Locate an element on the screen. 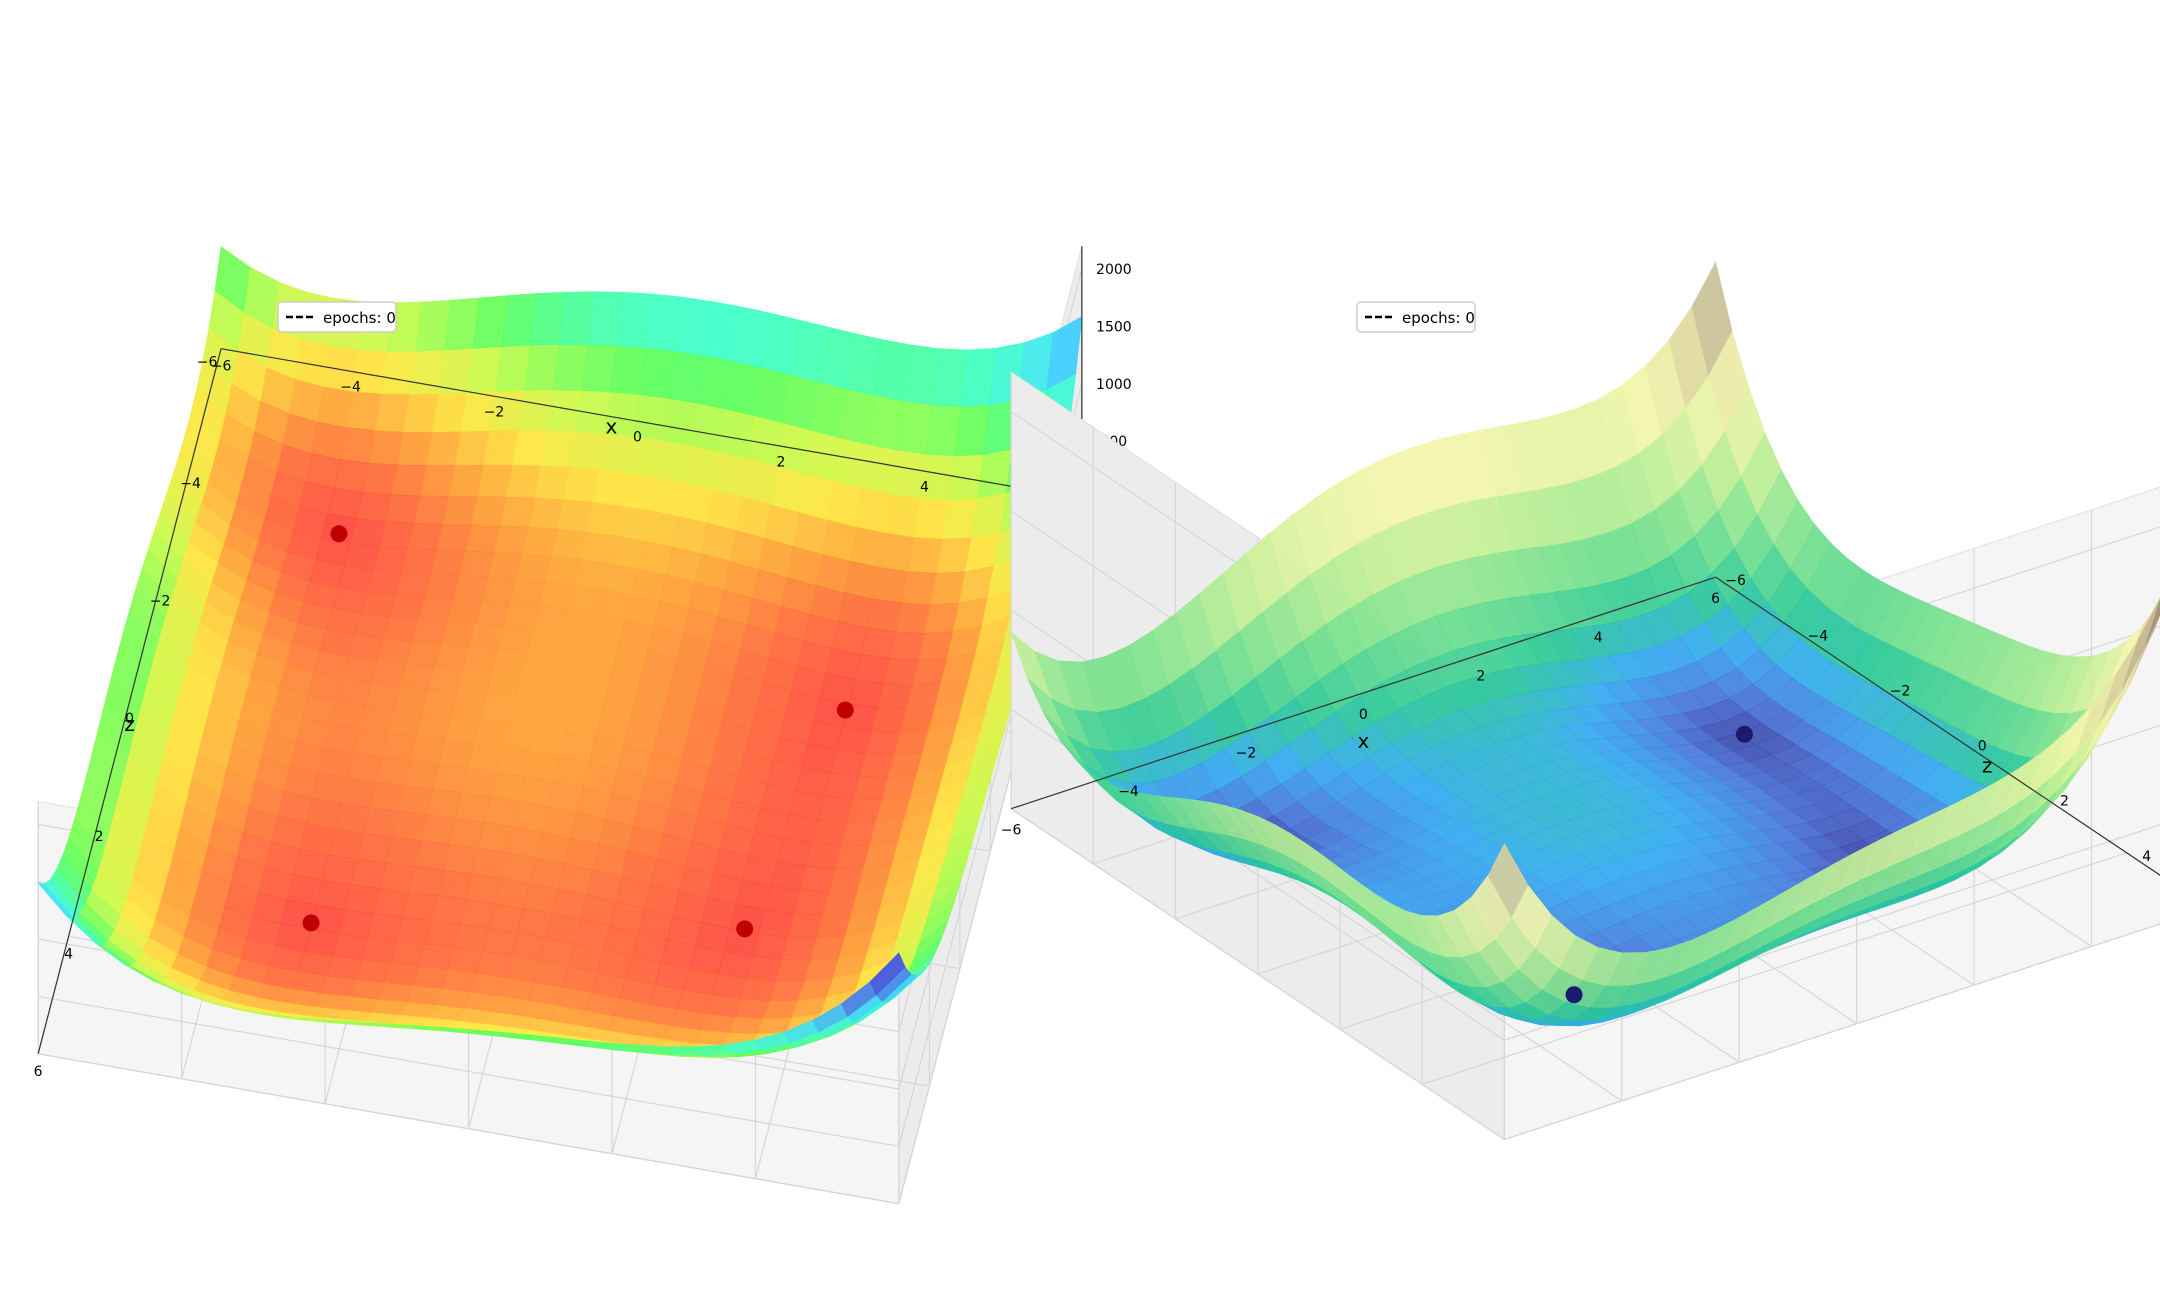 This screenshot has height=1296, width=2160. left-legend-label: epochs: 0 is located at coordinates (359, 318).